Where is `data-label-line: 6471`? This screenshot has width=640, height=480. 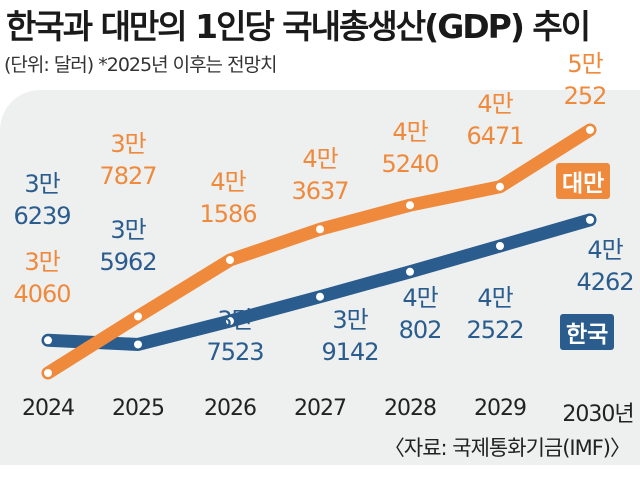 data-label-line: 6471 is located at coordinates (495, 136).